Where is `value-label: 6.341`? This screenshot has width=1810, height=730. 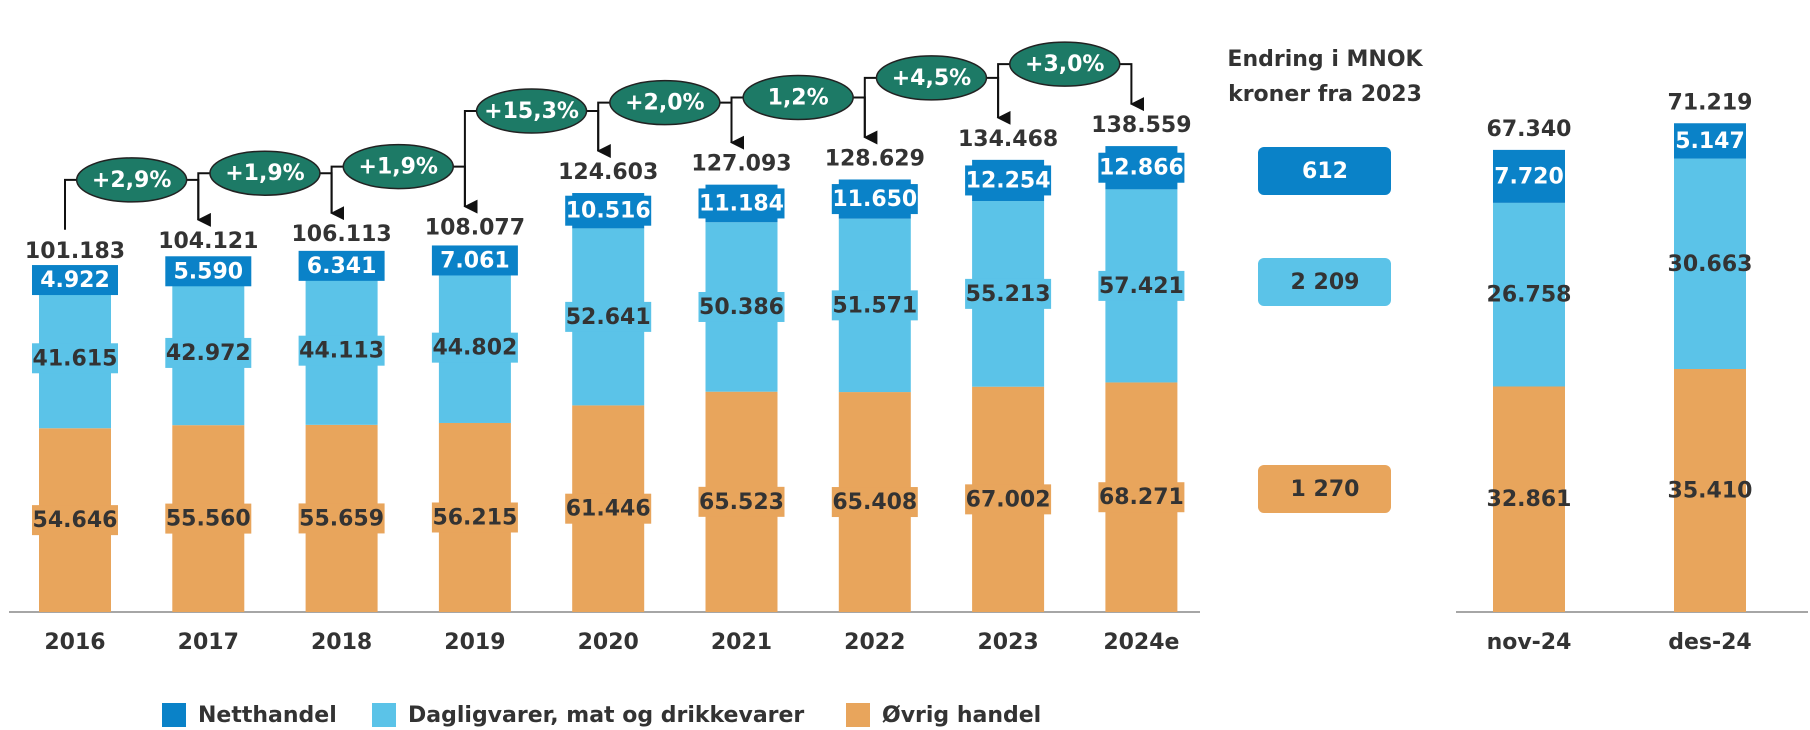
value-label: 6.341 is located at coordinates (342, 266).